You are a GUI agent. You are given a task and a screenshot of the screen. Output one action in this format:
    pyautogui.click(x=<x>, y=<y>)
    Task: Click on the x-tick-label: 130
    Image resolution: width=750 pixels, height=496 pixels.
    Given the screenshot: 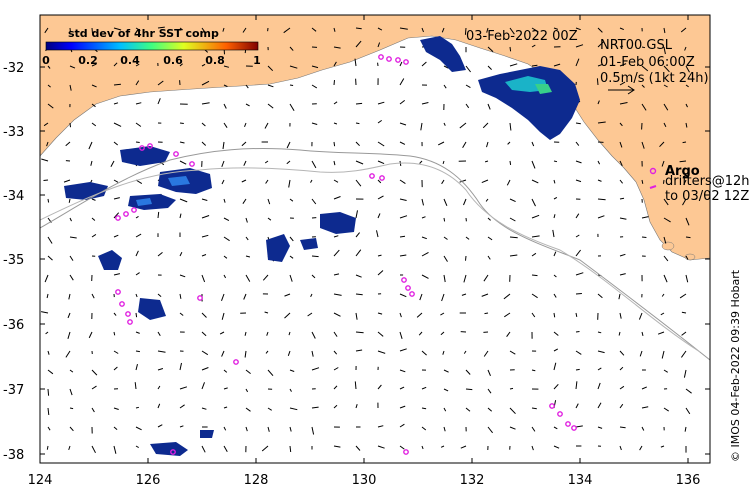 What is the action you would take?
    pyautogui.click(x=364, y=480)
    